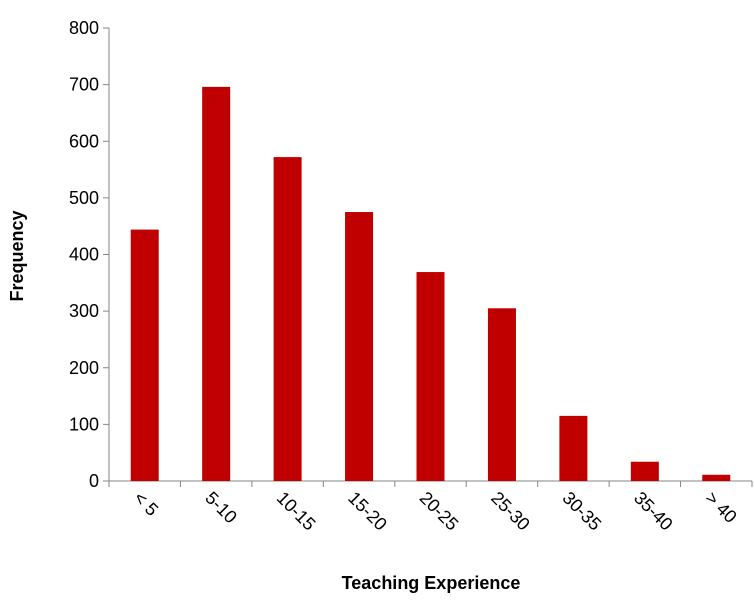 The image size is (754, 600). Describe the element at coordinates (84, 368) in the screenshot. I see `y-tick-label: 200` at that location.